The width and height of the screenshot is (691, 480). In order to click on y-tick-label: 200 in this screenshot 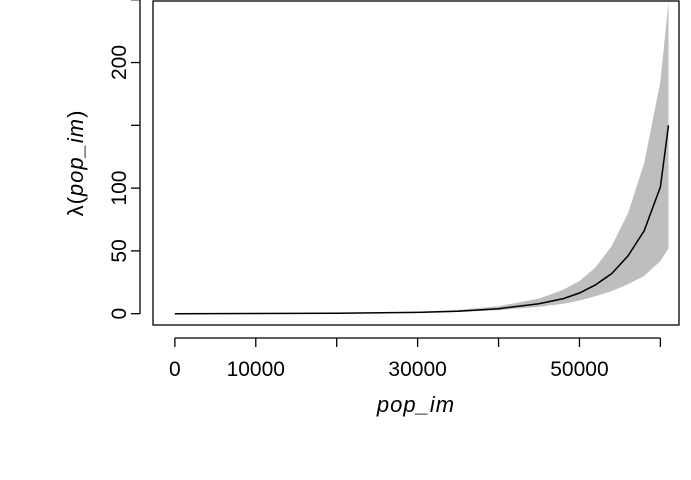, I will do `click(119, 62)`.